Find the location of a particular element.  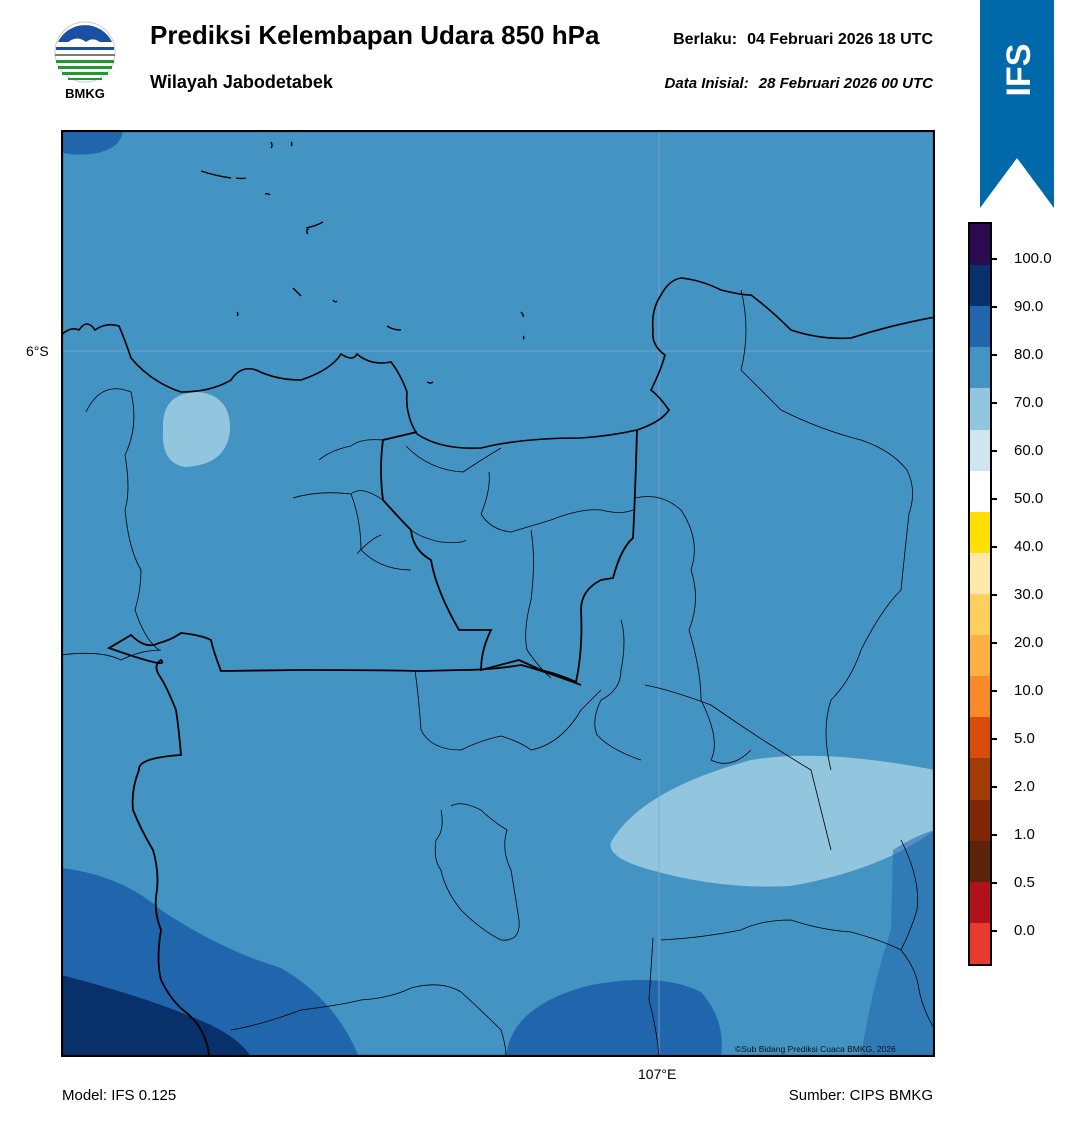

valid-time-label: Berlaku: is located at coordinates (705, 39).